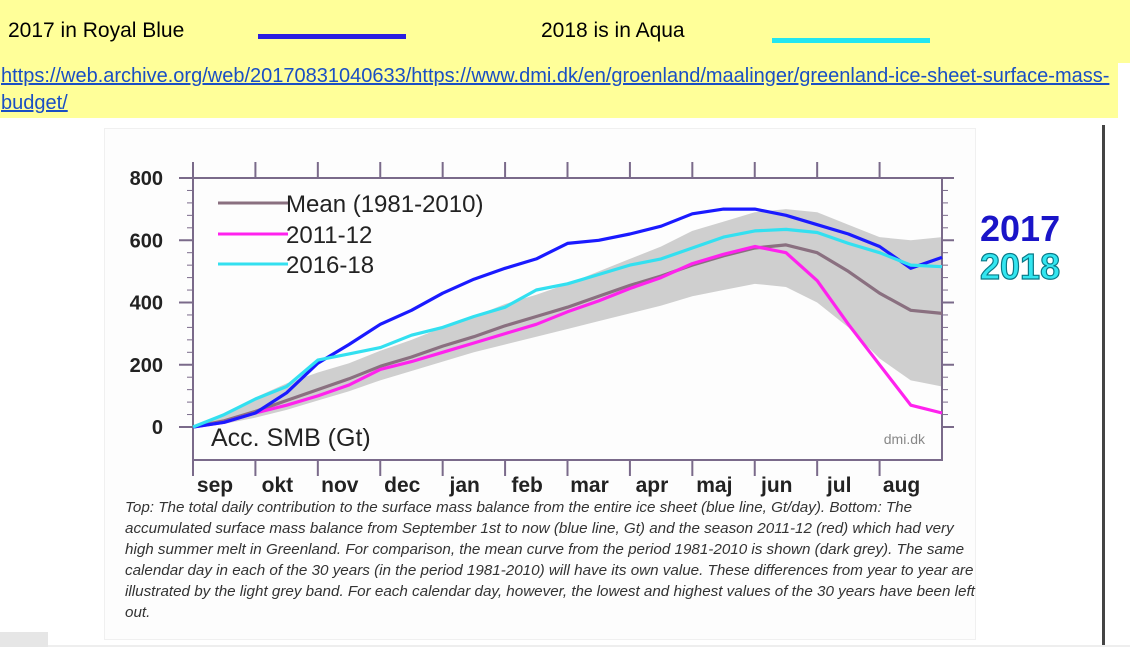  I want to click on legend-2018-swatch, so click(851, 40).